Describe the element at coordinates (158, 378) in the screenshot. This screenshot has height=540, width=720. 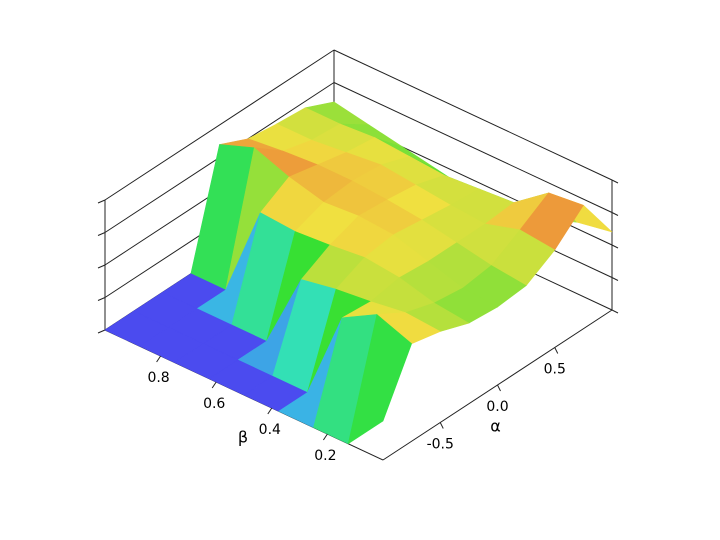
I see `y-tick-label: 0.8` at that location.